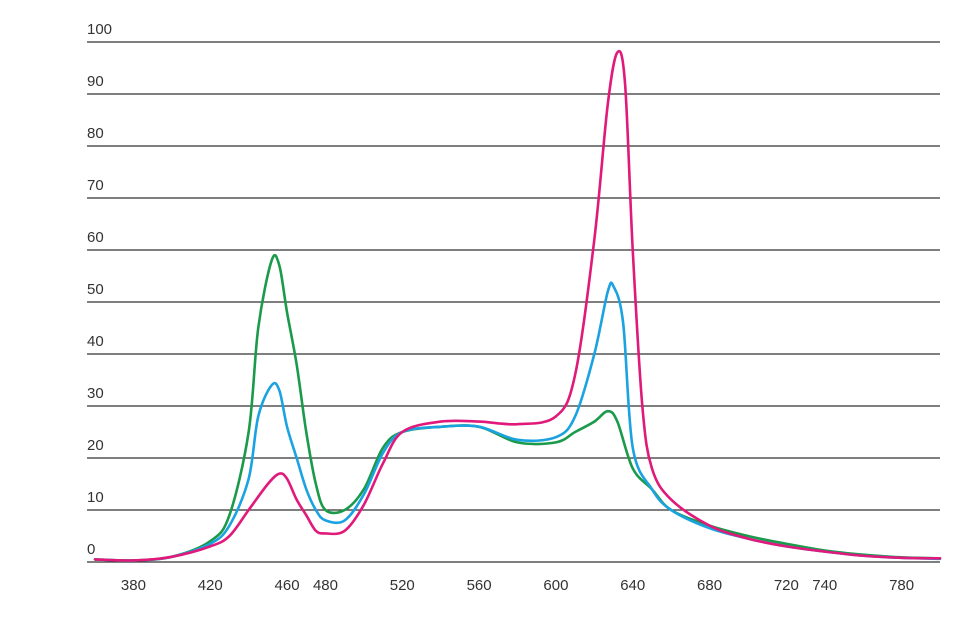 This screenshot has width=975, height=619. I want to click on x-tick-label: 420, so click(210, 585).